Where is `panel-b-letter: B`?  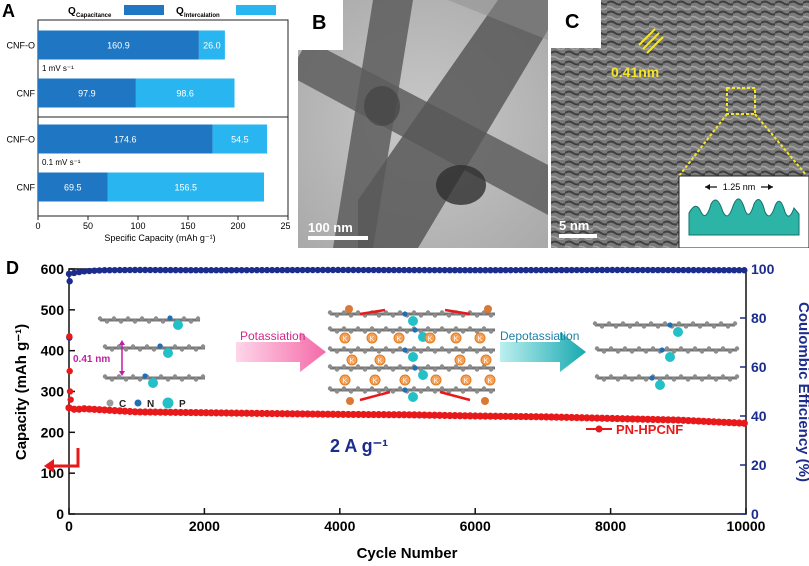 panel-b-letter: B is located at coordinates (319, 23).